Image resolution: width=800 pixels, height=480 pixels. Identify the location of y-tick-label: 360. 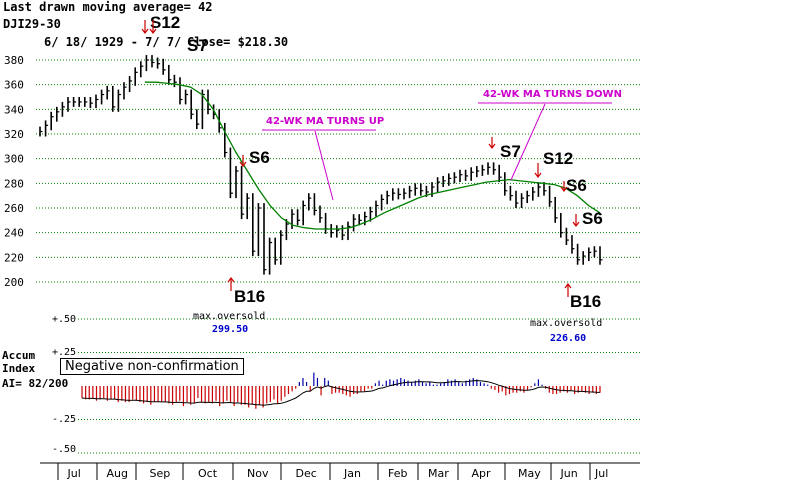
(14, 85).